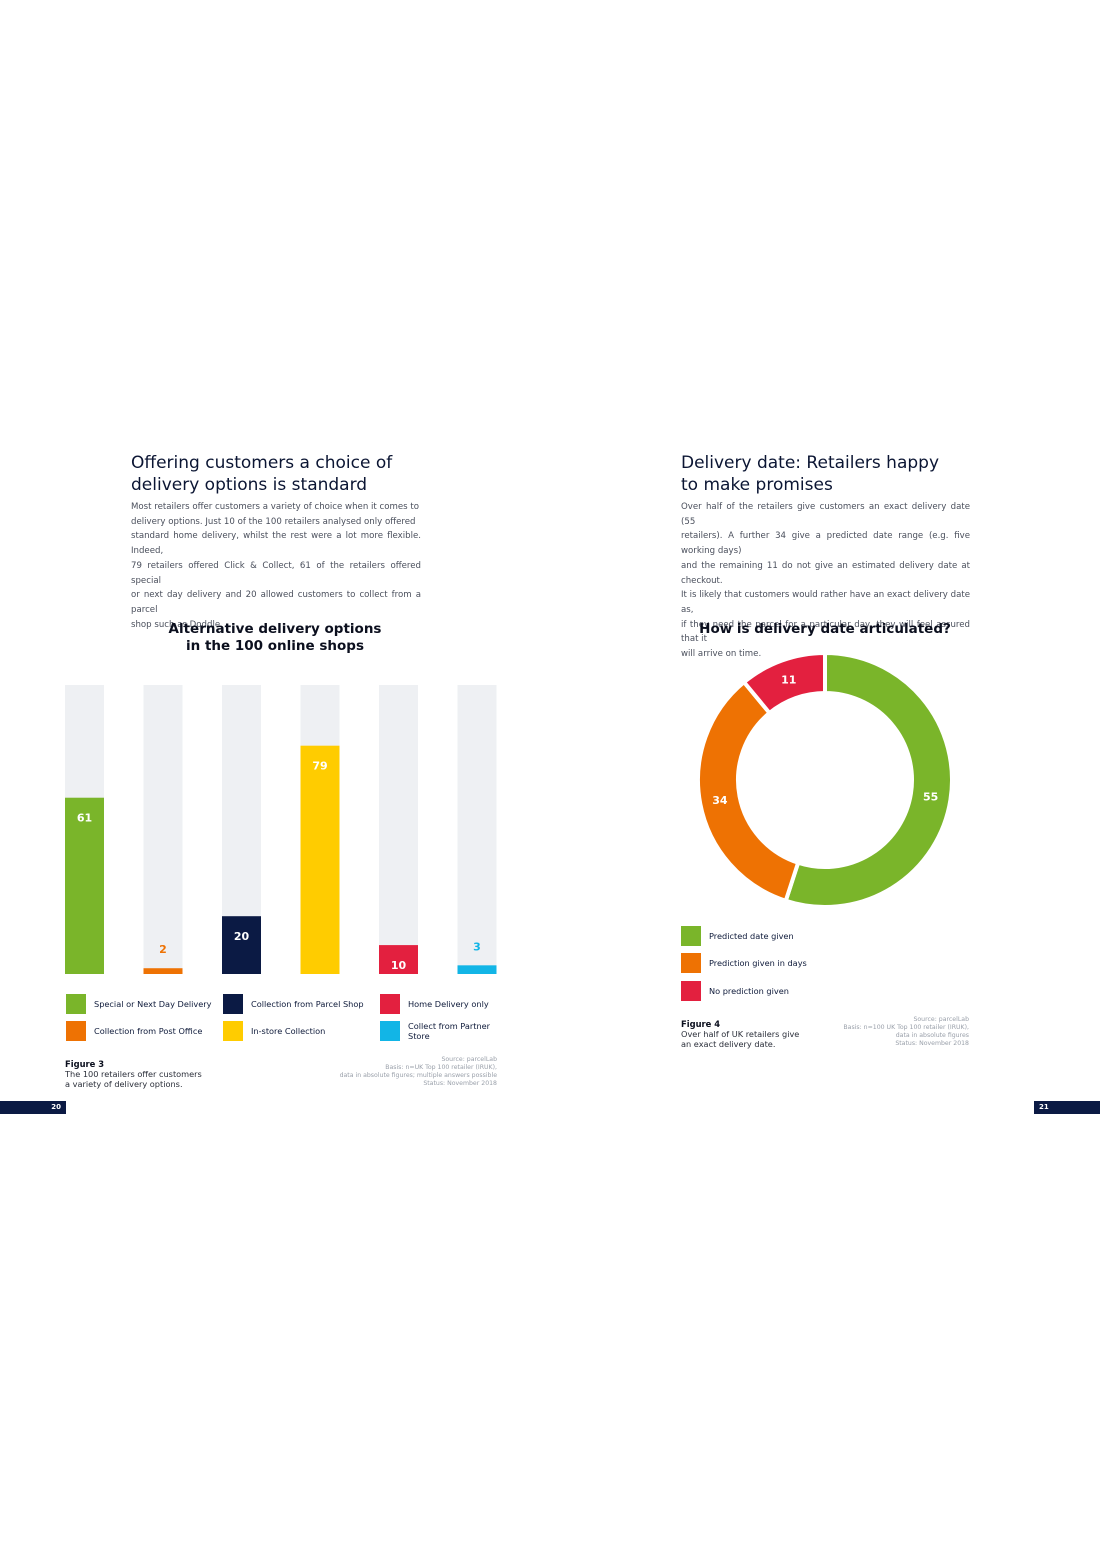 The height and width of the screenshot is (1555, 1100). I want to click on donut-value-label: 55, so click(930, 797).